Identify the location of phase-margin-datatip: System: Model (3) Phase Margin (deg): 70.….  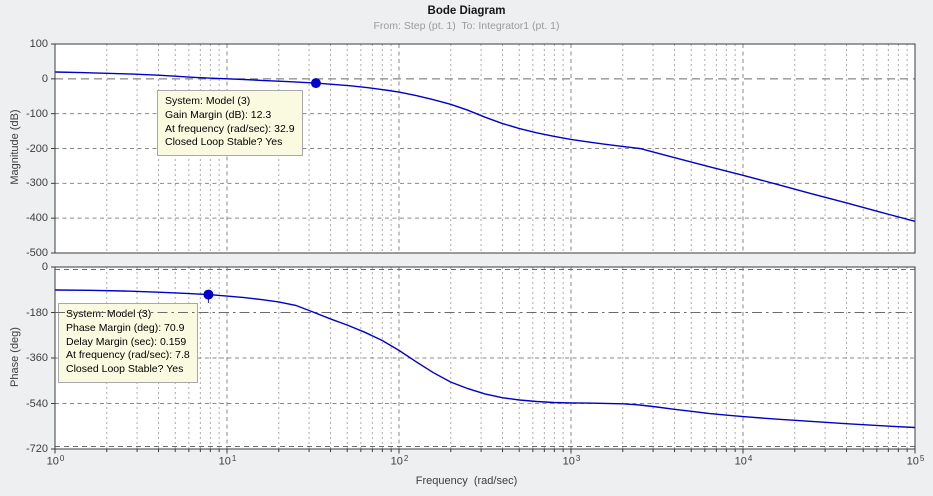
(128, 343).